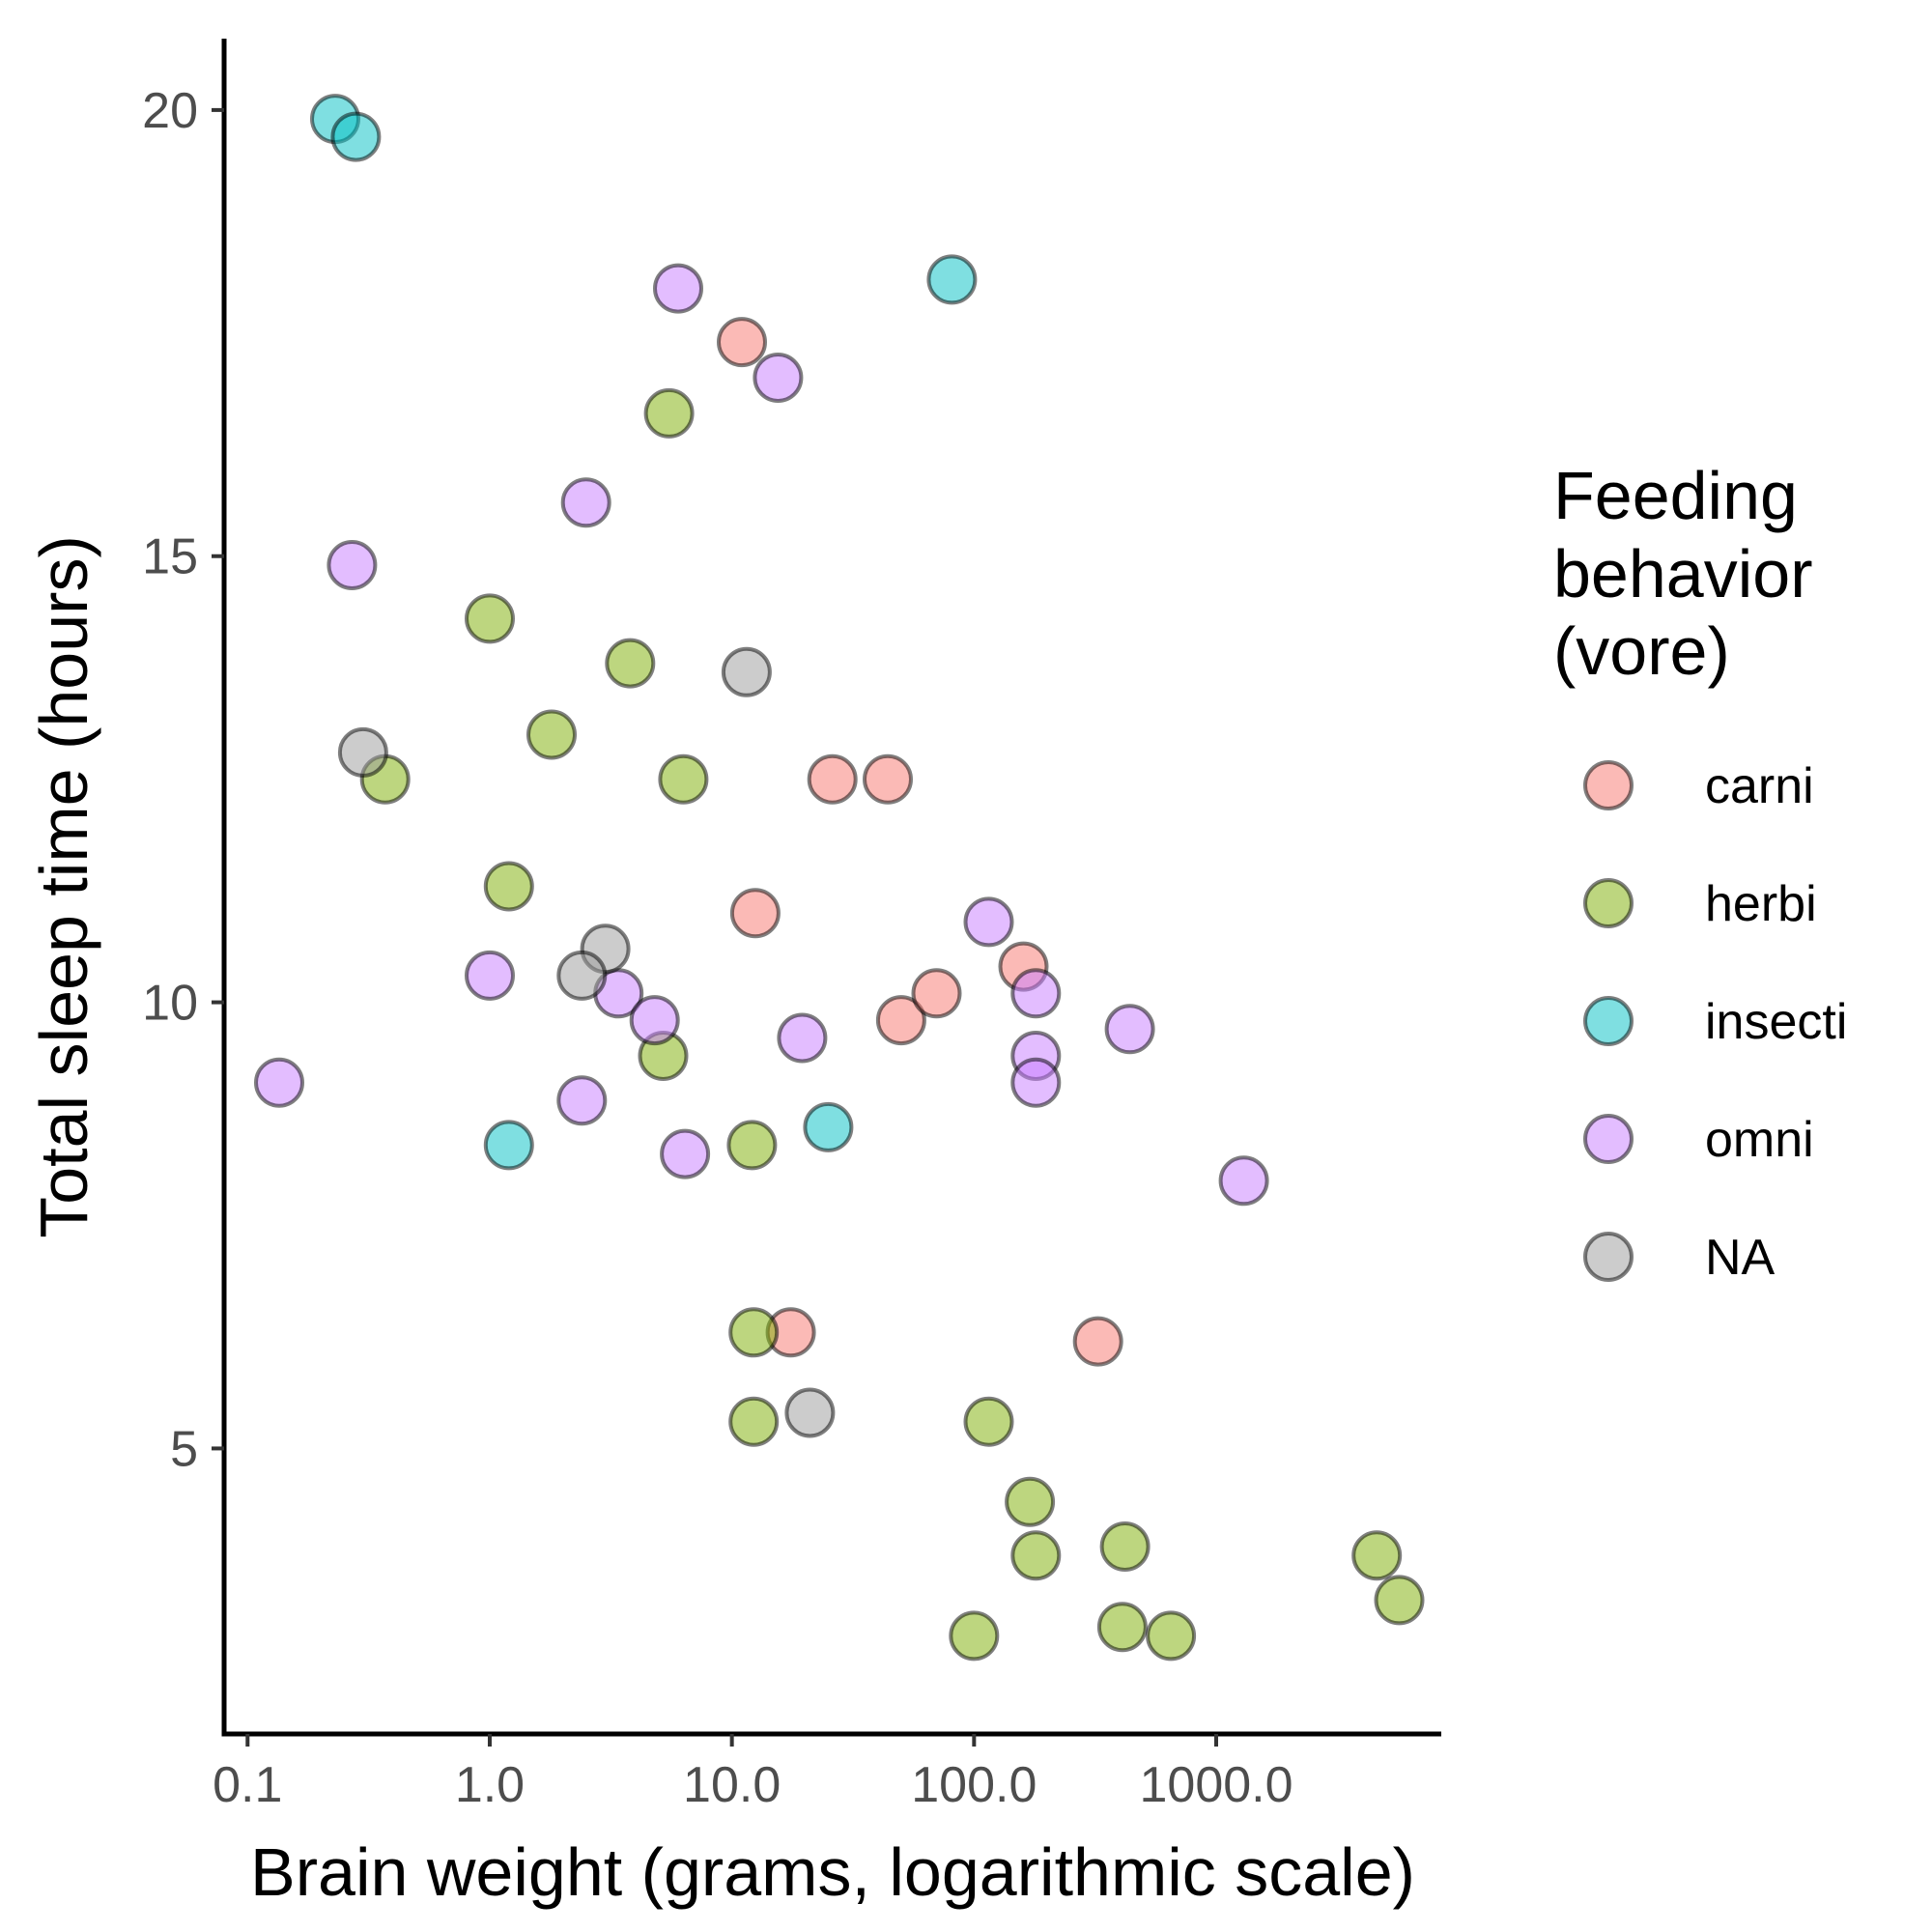 The height and width of the screenshot is (1932, 1932). Describe the element at coordinates (1698, 786) in the screenshot. I see `legend-item-carni: carni` at that location.